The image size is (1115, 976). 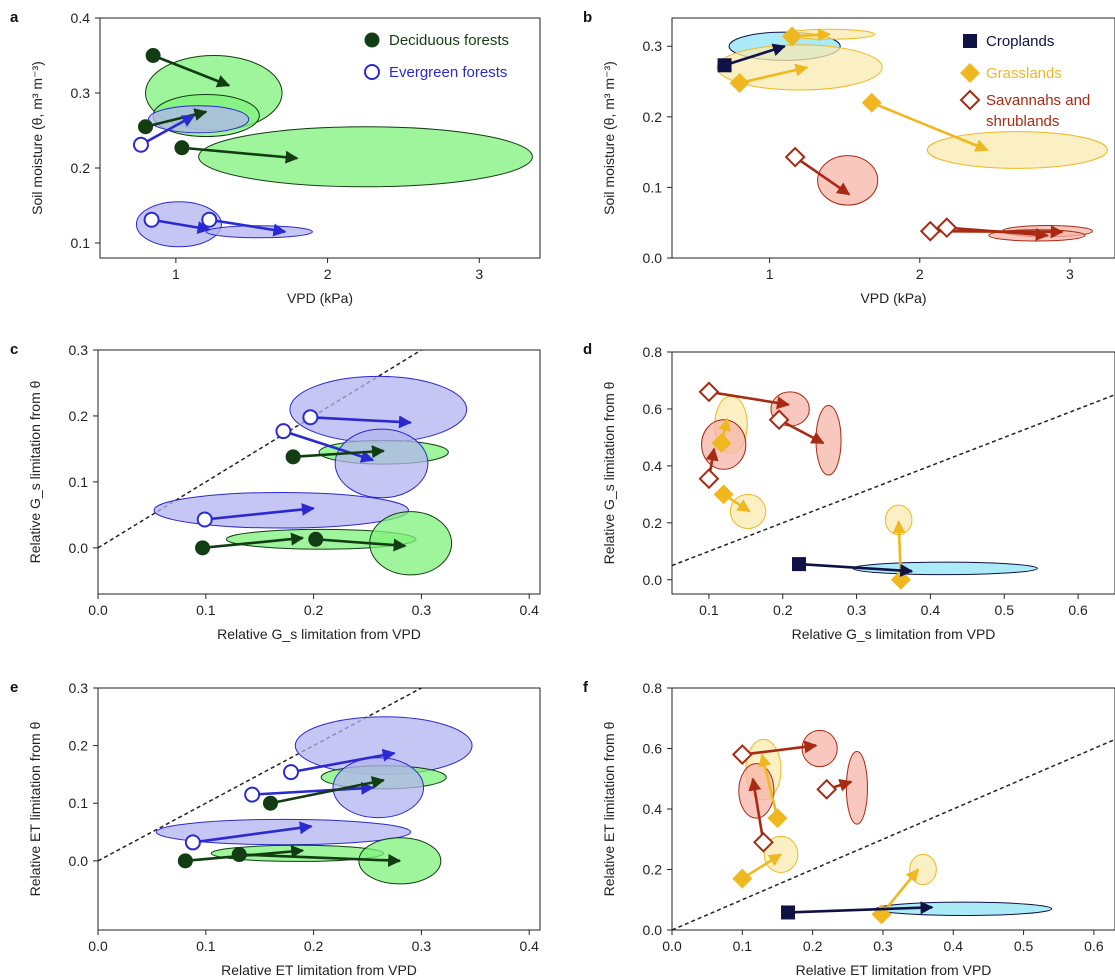 I want to click on y-axis-label: Soil moisture (θ, m³ m⁻³), so click(x=37, y=138).